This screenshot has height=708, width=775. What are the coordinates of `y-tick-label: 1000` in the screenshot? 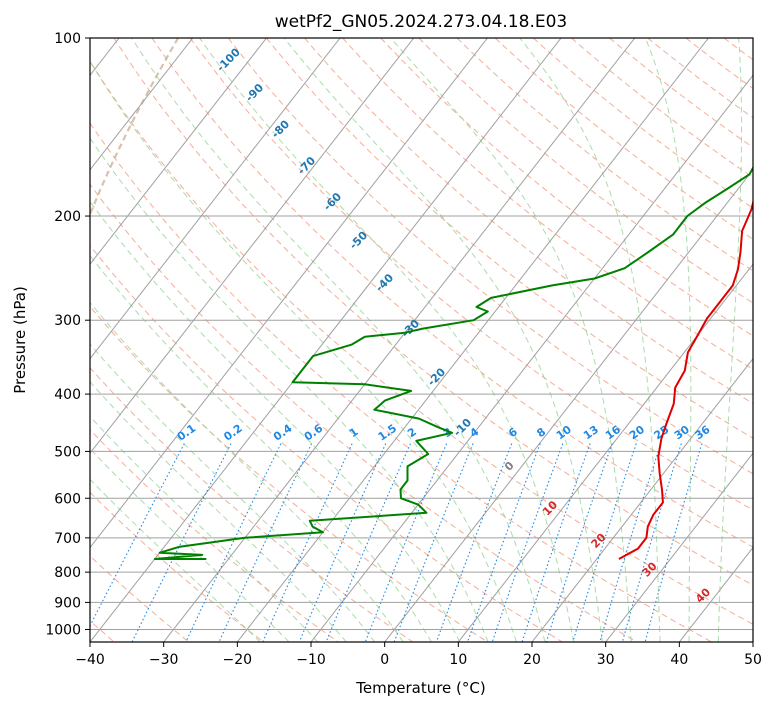 It's located at (63, 630).